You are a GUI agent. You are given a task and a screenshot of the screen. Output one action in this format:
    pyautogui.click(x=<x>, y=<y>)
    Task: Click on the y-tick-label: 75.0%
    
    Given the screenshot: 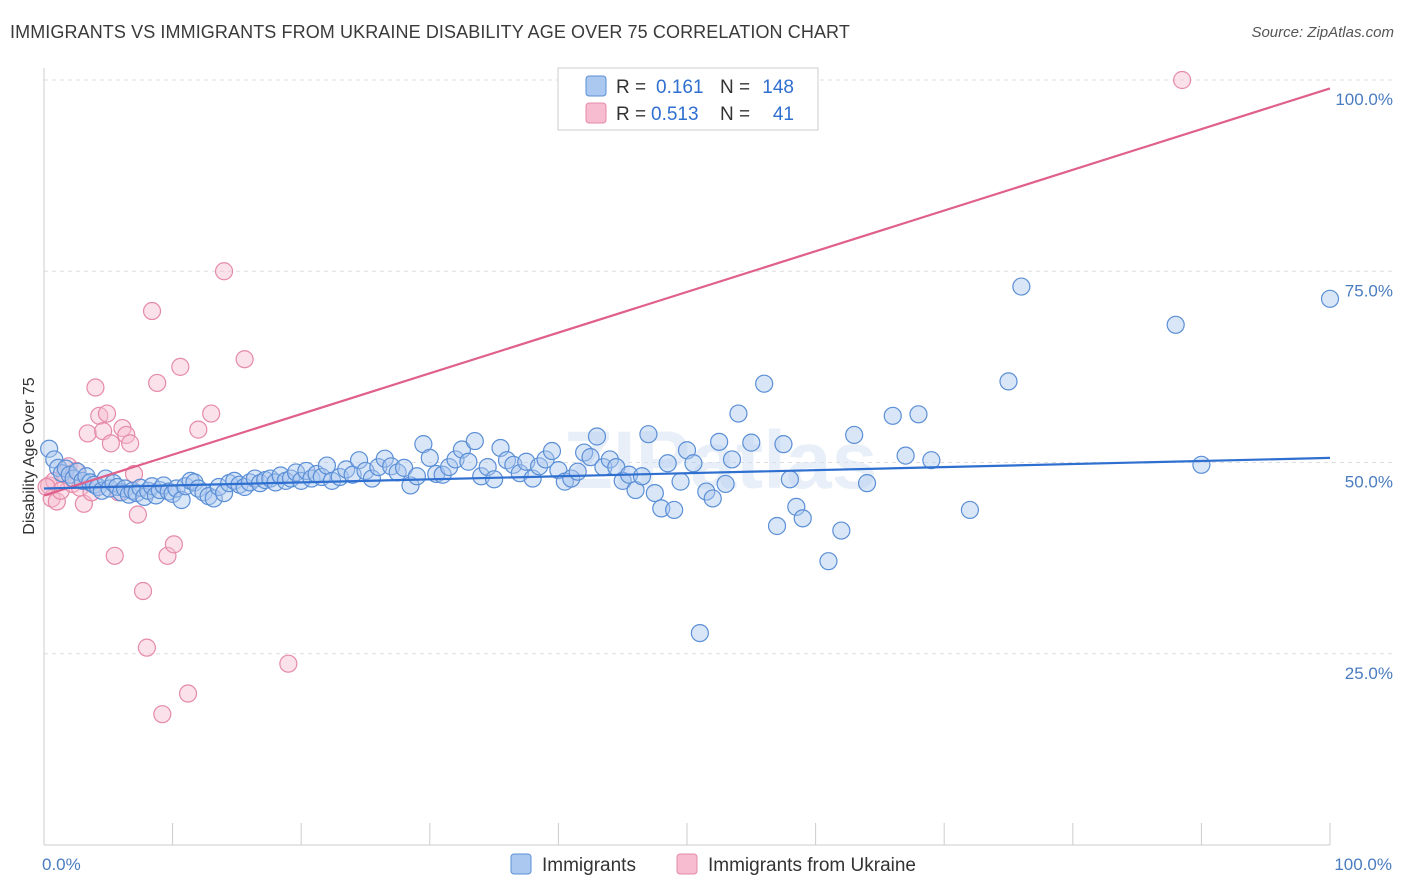 What is the action you would take?
    pyautogui.click(x=1369, y=290)
    